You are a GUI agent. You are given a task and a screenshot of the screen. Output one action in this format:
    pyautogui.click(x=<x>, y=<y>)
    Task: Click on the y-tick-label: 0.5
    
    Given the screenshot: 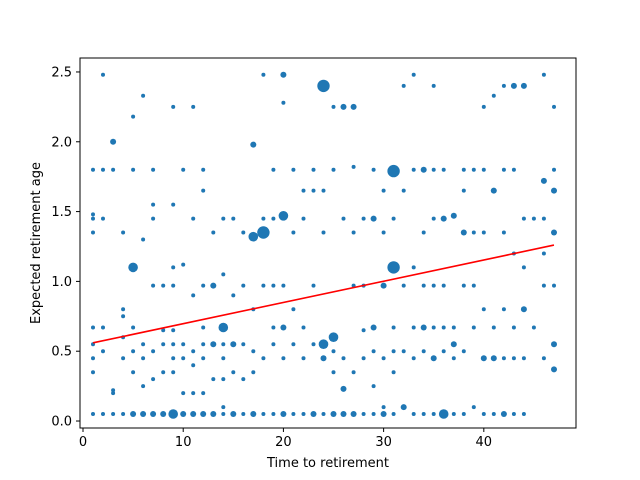 What is the action you would take?
    pyautogui.click(x=61, y=352)
    